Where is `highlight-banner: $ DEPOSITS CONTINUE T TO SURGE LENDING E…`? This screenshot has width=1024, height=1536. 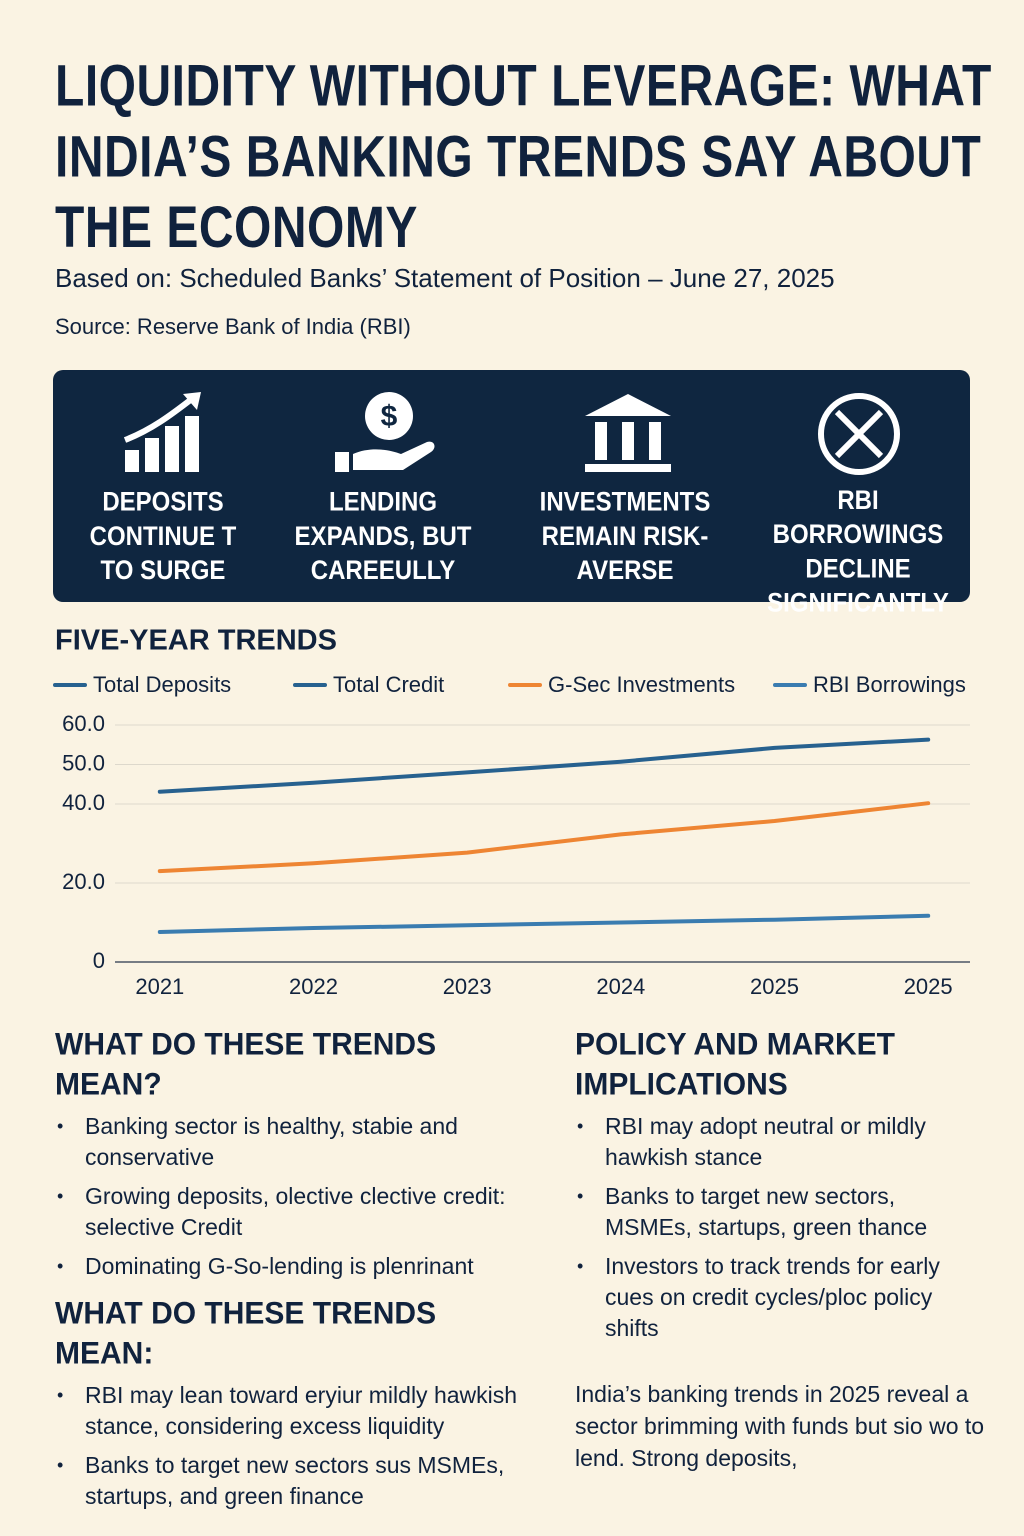
highlight-banner: $ DEPOSITS CONTINUE T TO SURGE LENDING E… is located at coordinates (511, 494).